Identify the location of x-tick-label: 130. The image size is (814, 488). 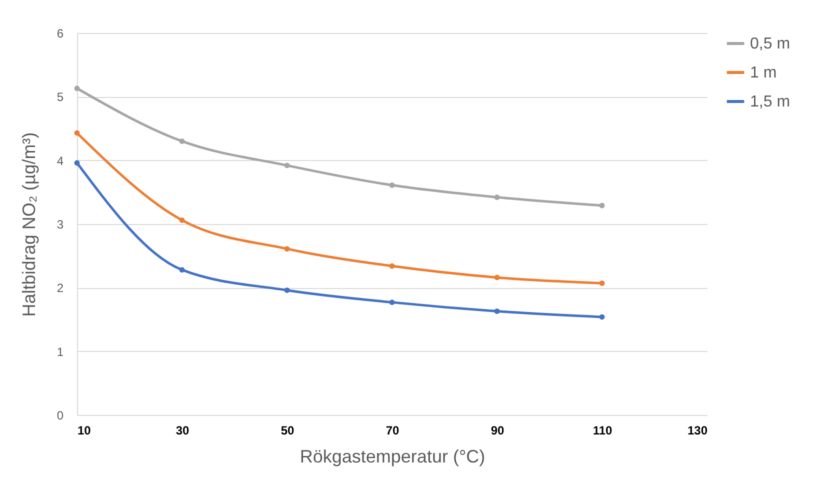
(697, 431).